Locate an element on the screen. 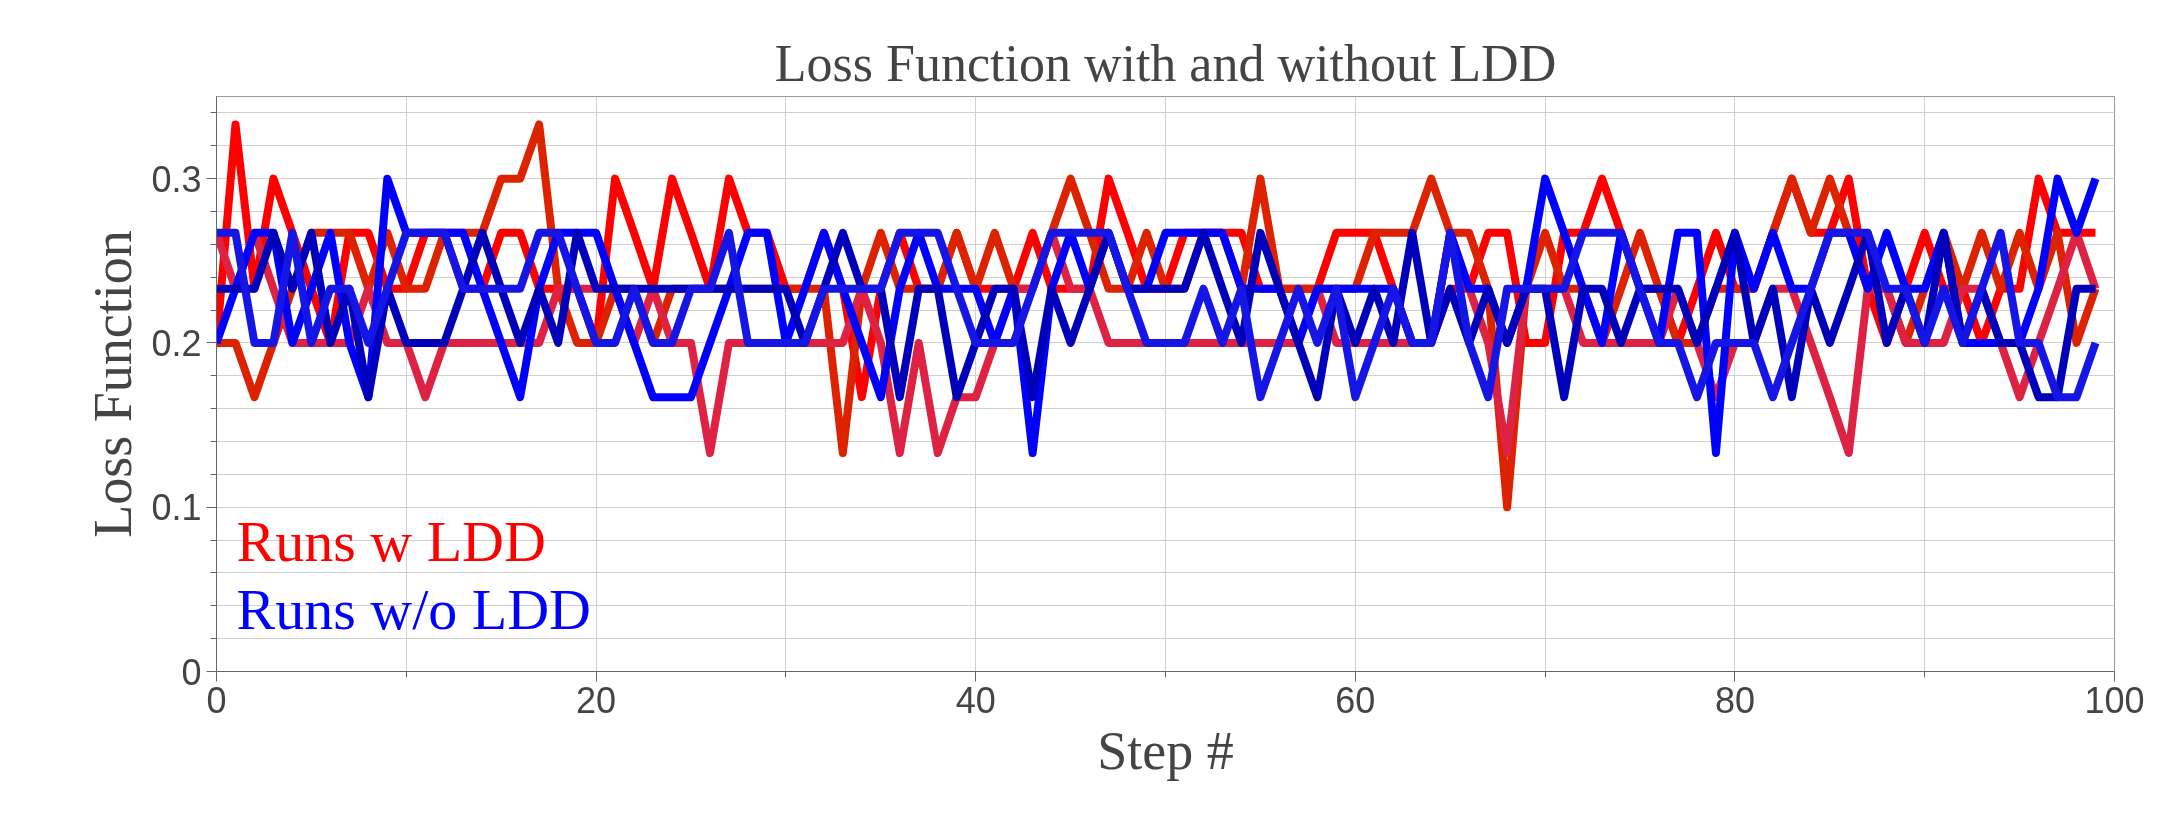  x-axis-title: Step # is located at coordinates (1165, 750).